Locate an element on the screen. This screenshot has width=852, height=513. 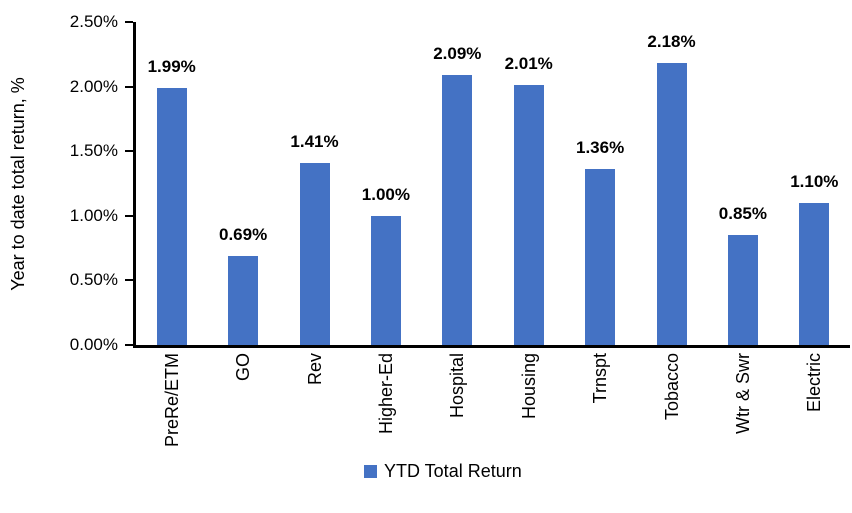
bar-data-label: 2.09% is located at coordinates (457, 53).